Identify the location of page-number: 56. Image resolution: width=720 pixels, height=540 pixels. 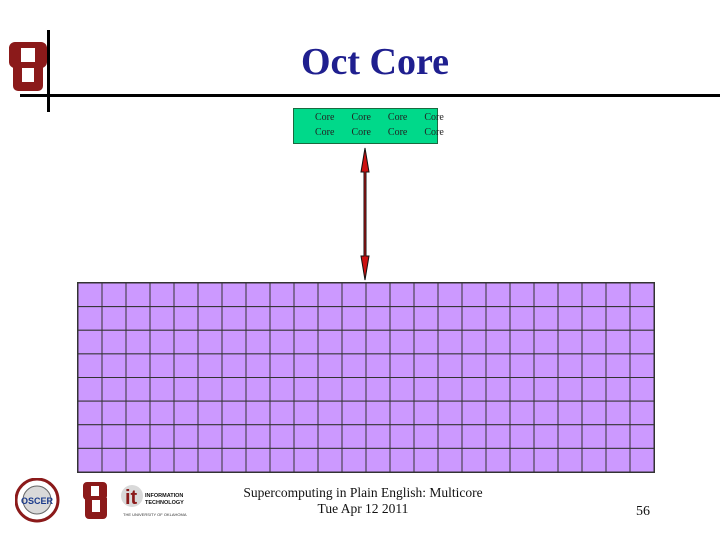
(643, 511).